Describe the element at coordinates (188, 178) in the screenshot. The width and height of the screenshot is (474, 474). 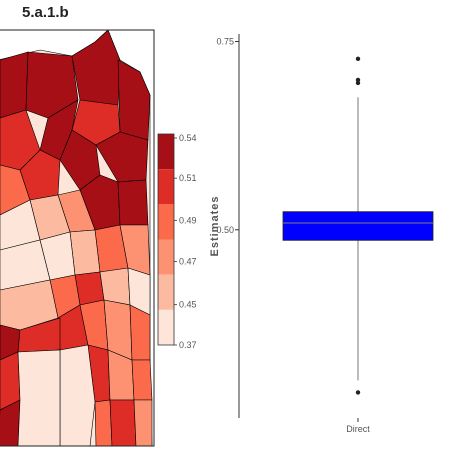
I see `legend-tick-label: 0.51` at that location.